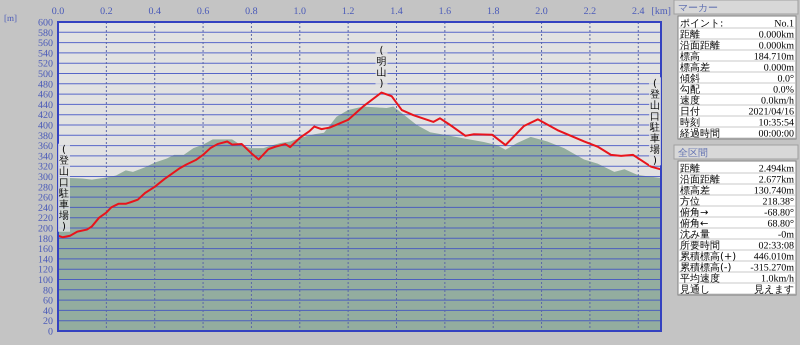  I want to click on text: 1.0km/h, so click(777, 279).